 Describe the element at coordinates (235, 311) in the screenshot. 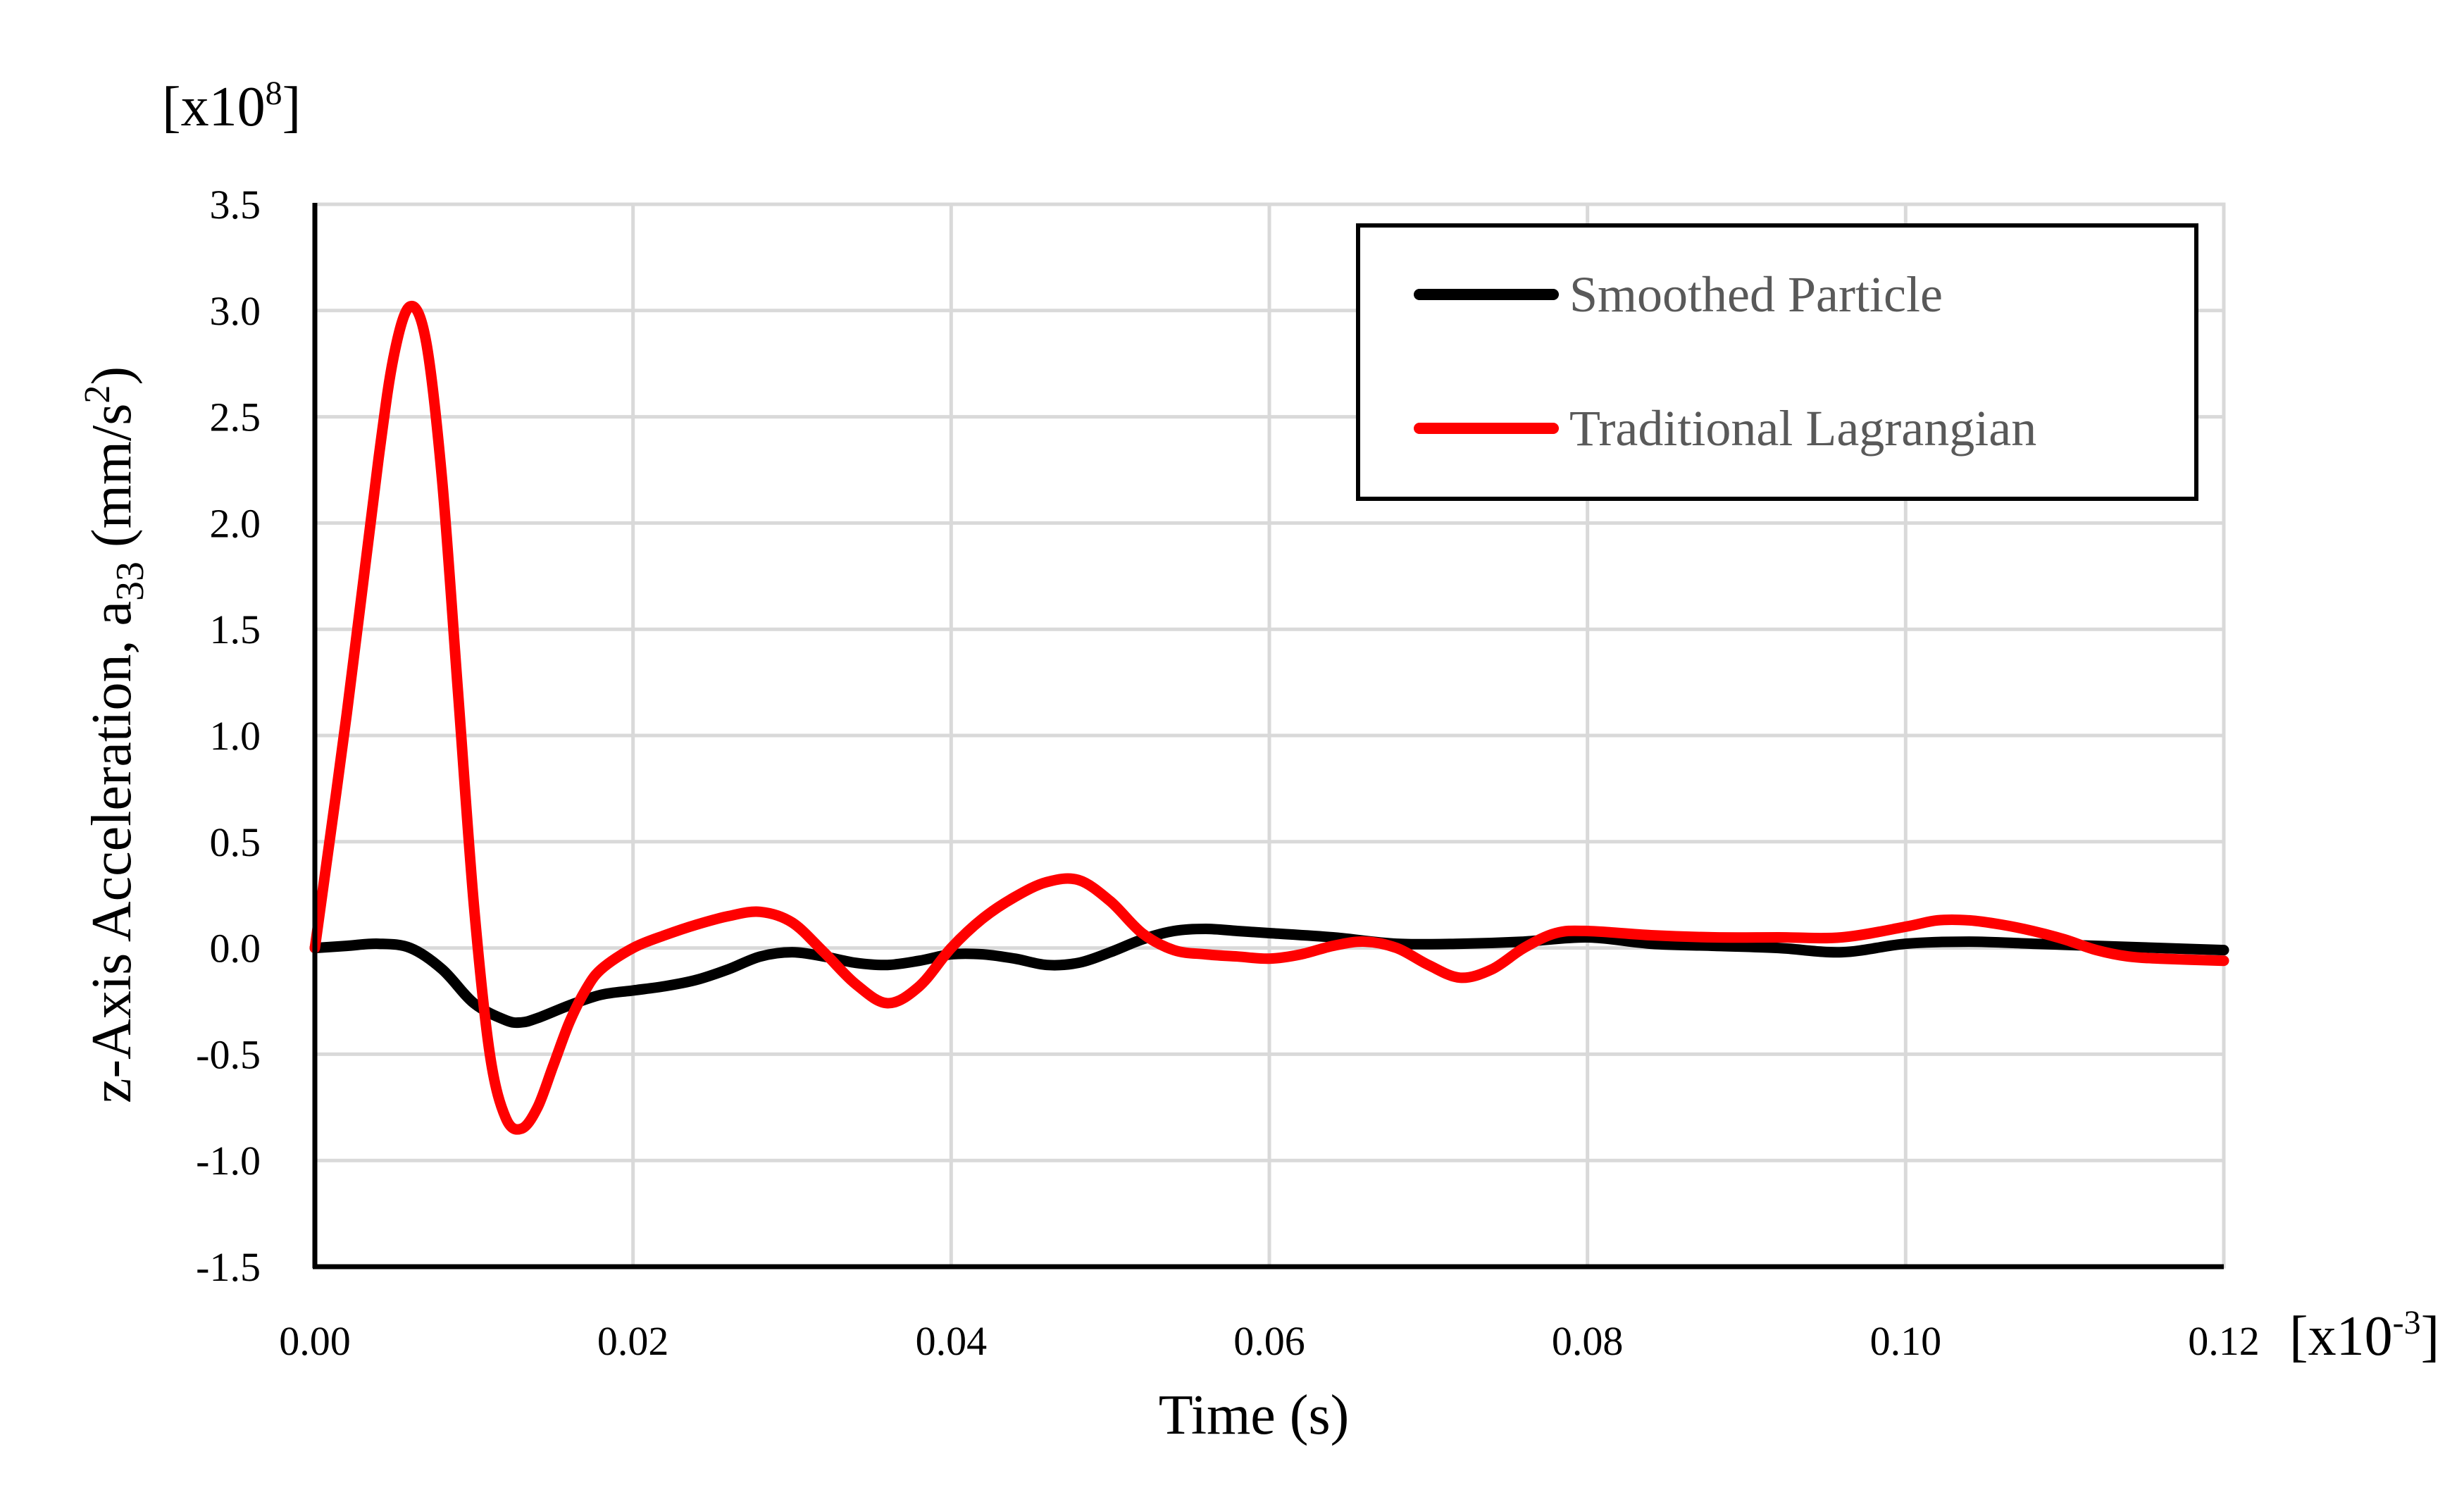

I see `y-tick-label: 3.0` at that location.